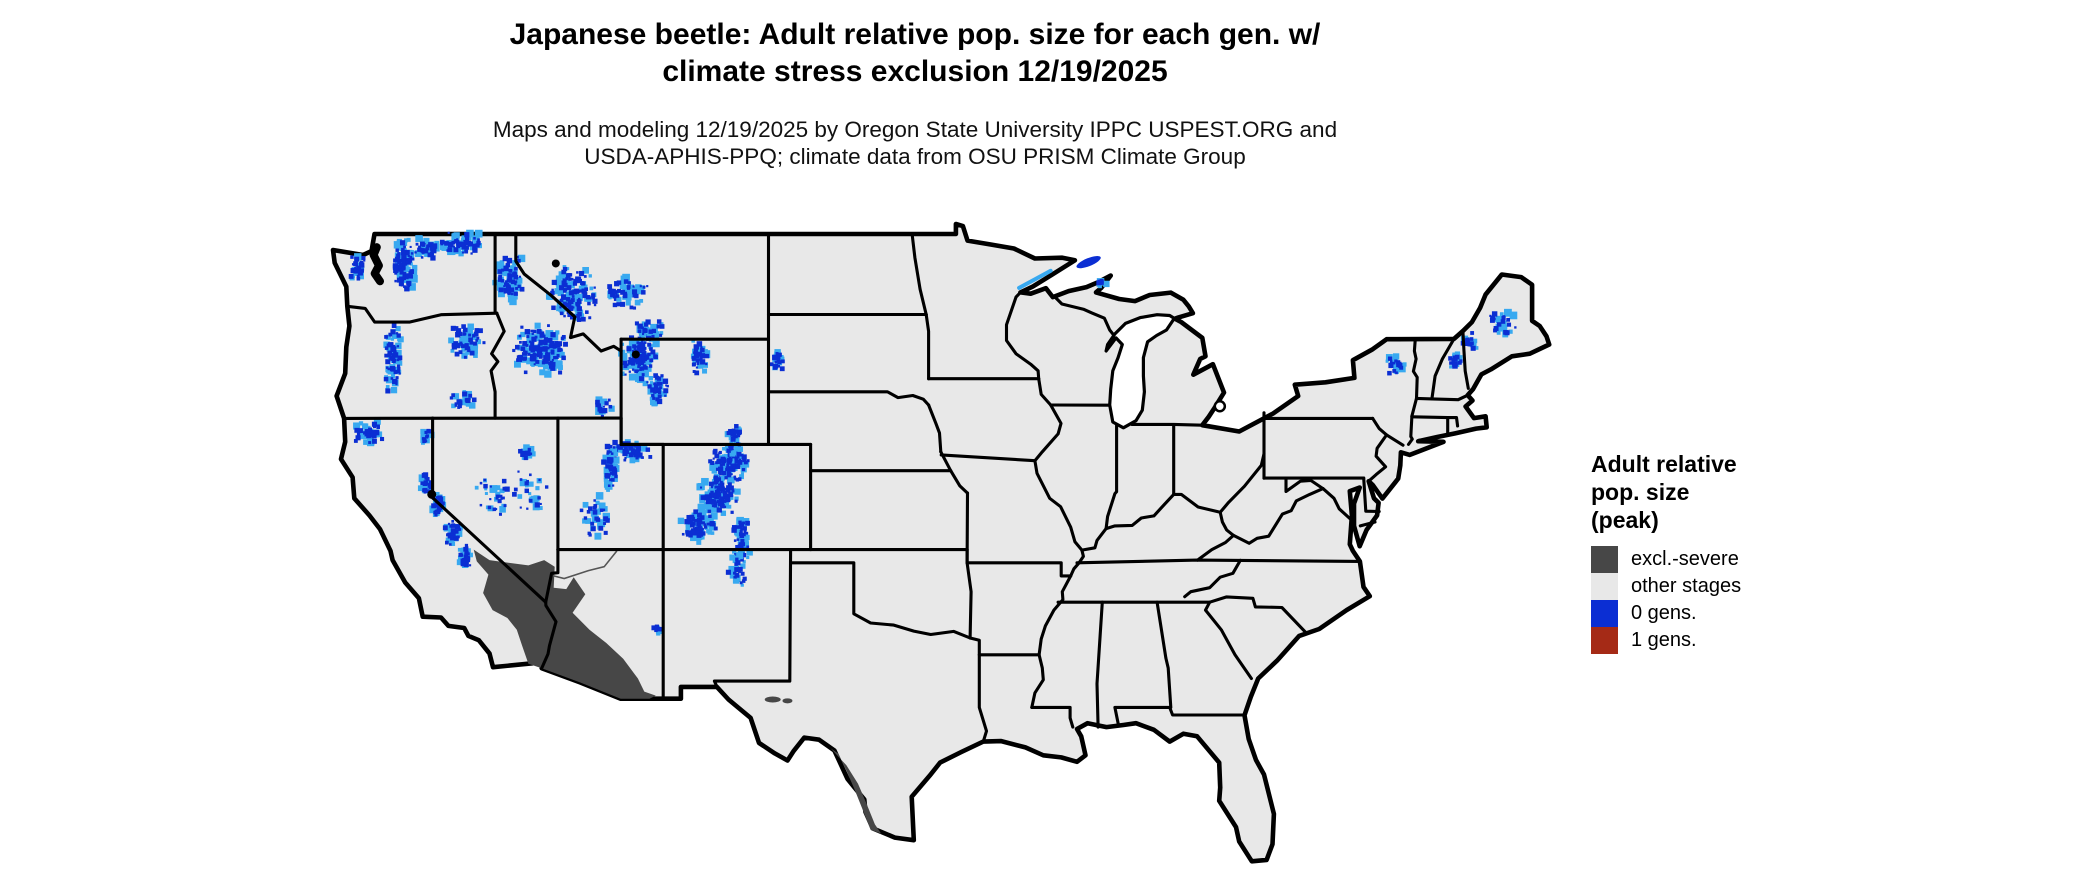 The width and height of the screenshot is (2100, 892). I want to click on lake-michigan, so click(1140, 371).